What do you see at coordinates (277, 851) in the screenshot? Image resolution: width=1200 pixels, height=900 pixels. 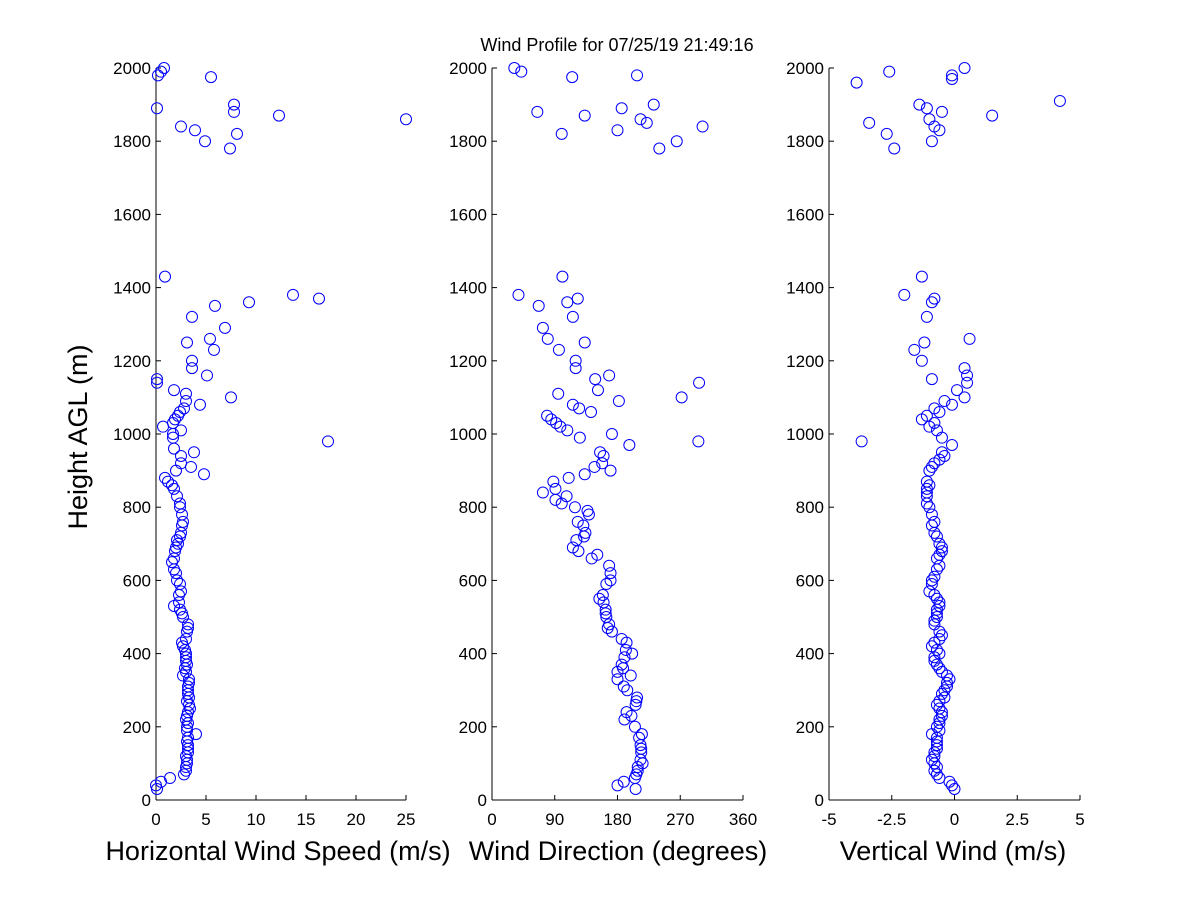 I see `x-axis-label: Horizontal Wind Speed (m/s)` at bounding box center [277, 851].